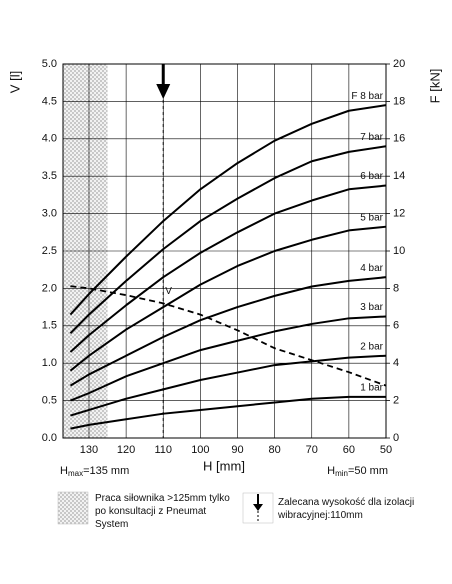 Image resolution: width=452 pixels, height=584 pixels. Describe the element at coordinates (399, 101) in the screenshot. I see `y2-tick-label: 18` at that location.